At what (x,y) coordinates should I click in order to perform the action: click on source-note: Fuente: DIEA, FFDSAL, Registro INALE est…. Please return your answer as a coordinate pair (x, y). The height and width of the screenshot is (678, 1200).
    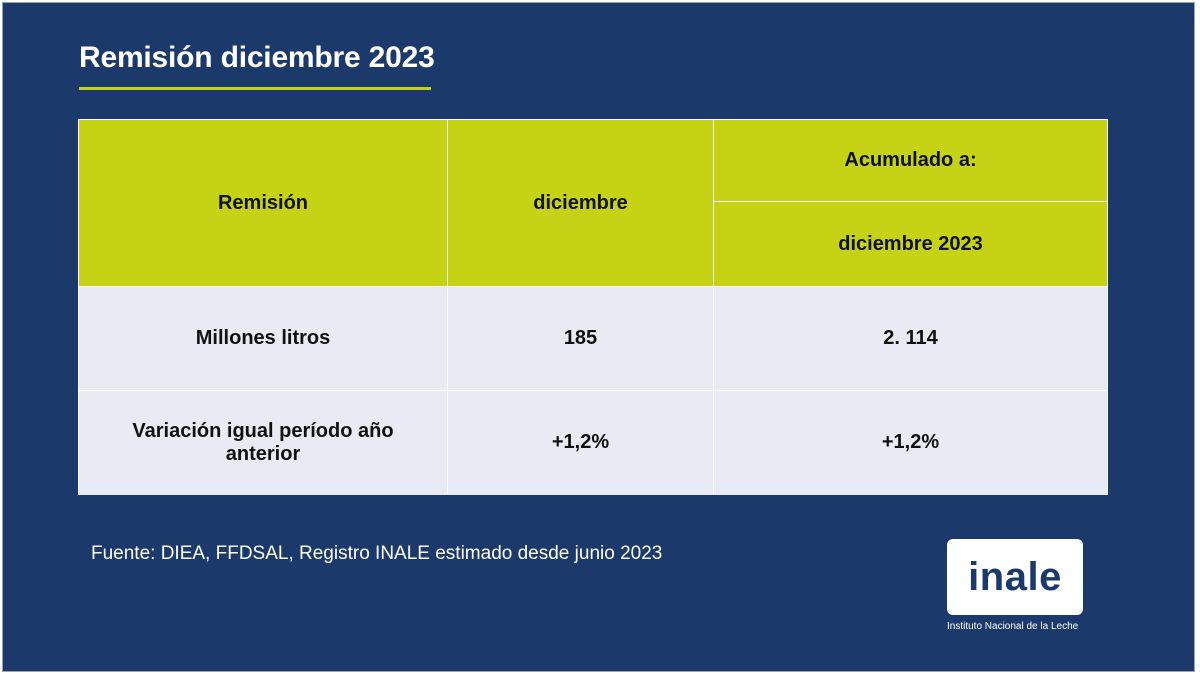
    Looking at the image, I should click on (377, 553).